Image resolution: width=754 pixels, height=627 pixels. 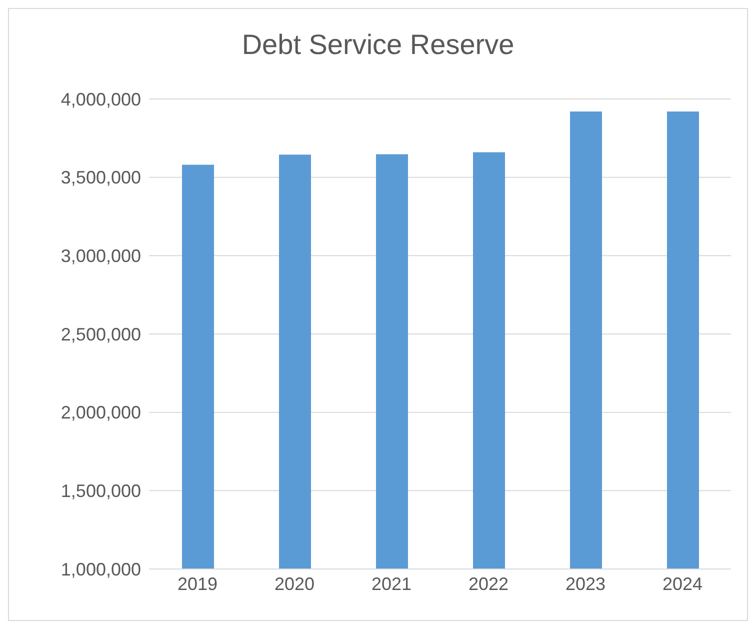 I want to click on y-tick-label: 2,000,000, so click(x=100, y=412).